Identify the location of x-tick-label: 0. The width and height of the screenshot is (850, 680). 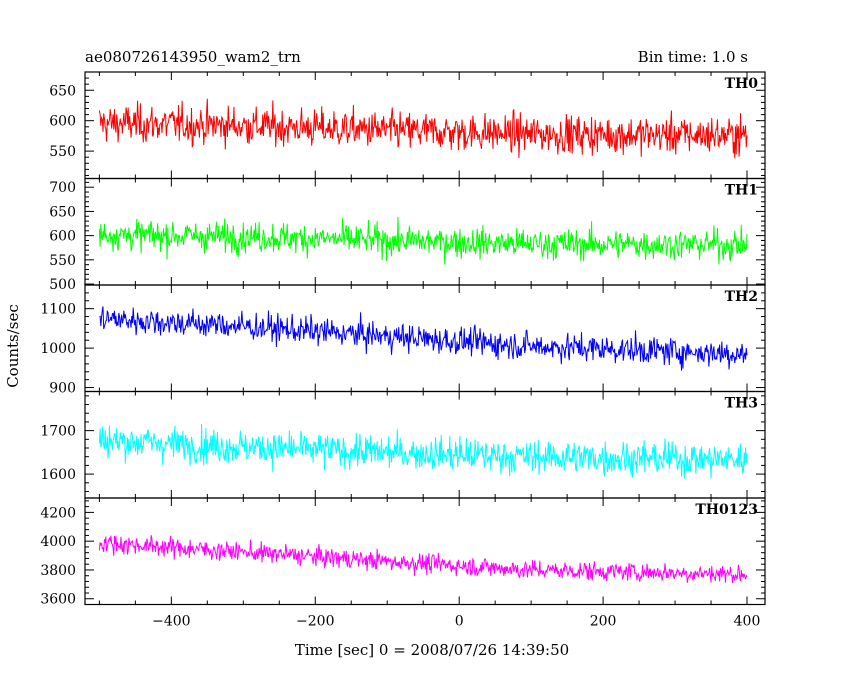
(459, 622).